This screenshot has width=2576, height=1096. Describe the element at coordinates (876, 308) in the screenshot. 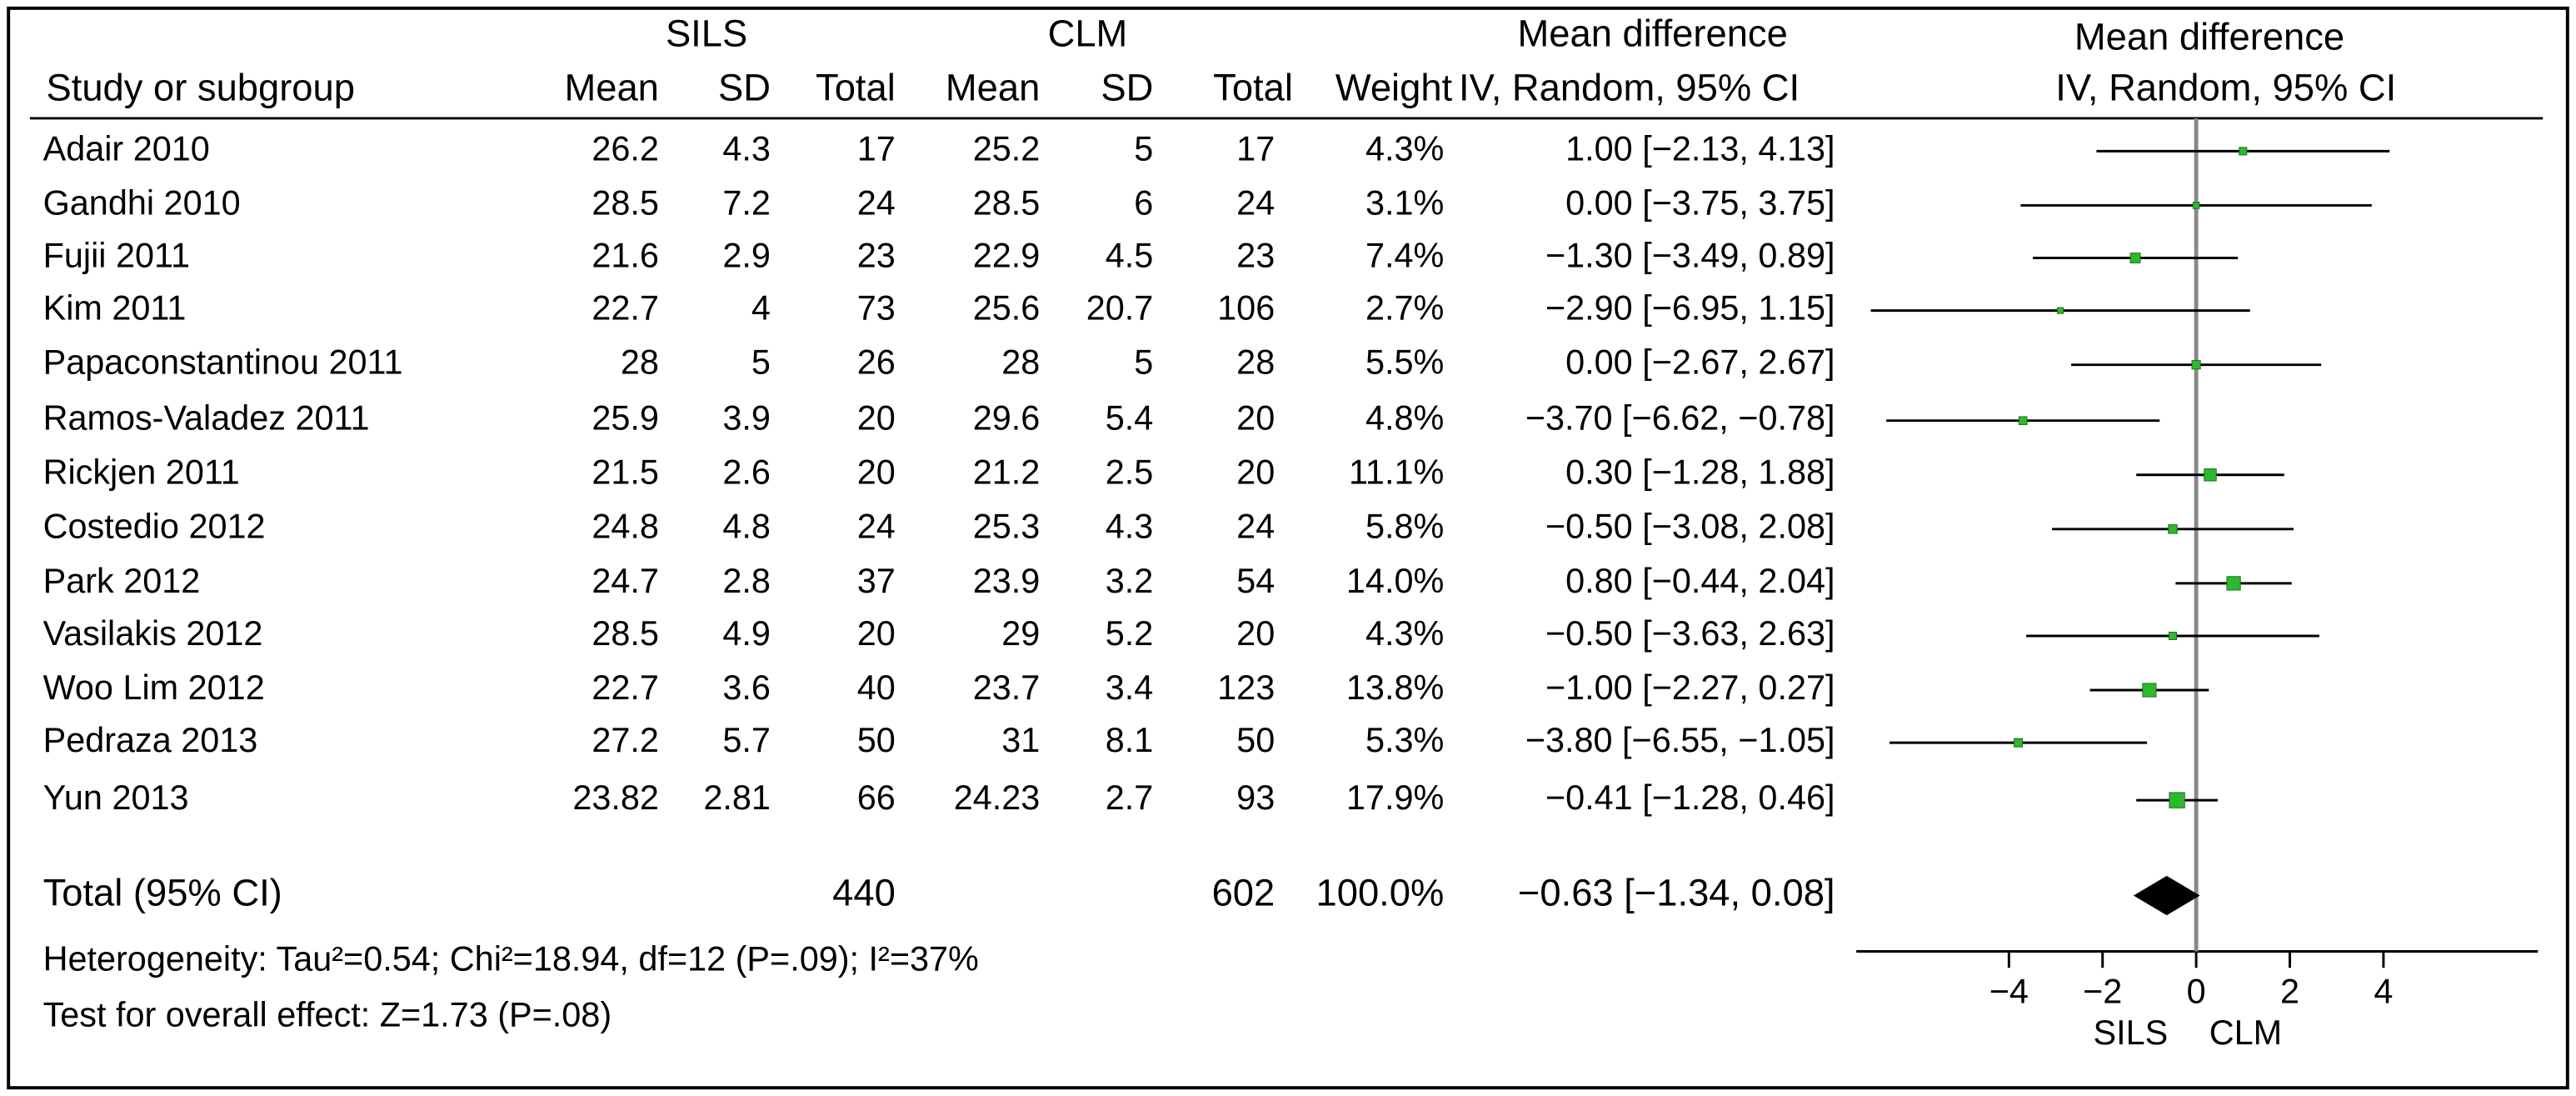

I see `table-cell: 73` at that location.